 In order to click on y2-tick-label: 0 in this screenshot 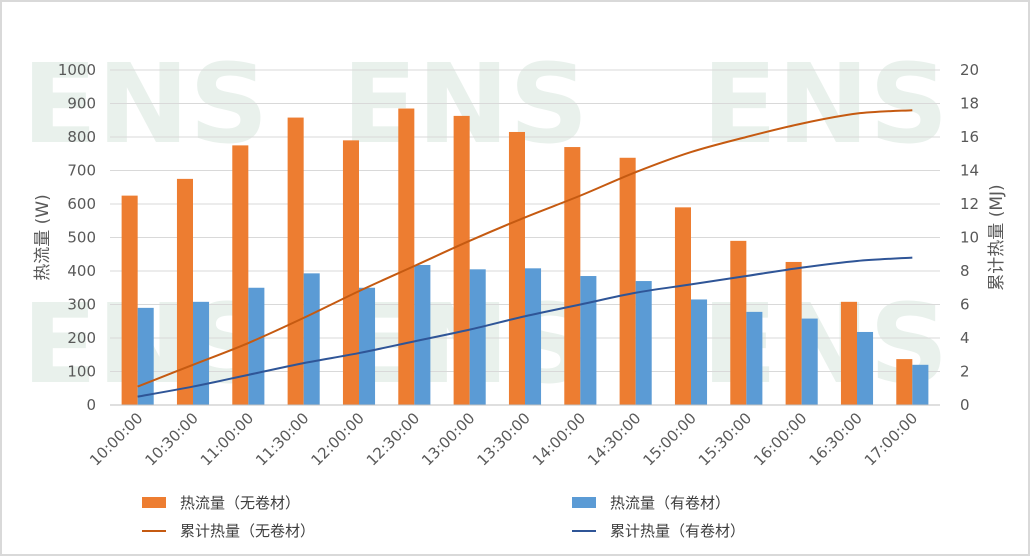, I will do `click(965, 405)`.